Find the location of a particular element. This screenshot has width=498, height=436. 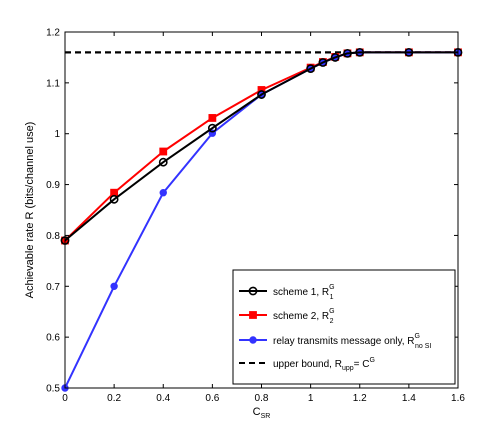

x-tick-label-8: 1.6 is located at coordinates (458, 398).